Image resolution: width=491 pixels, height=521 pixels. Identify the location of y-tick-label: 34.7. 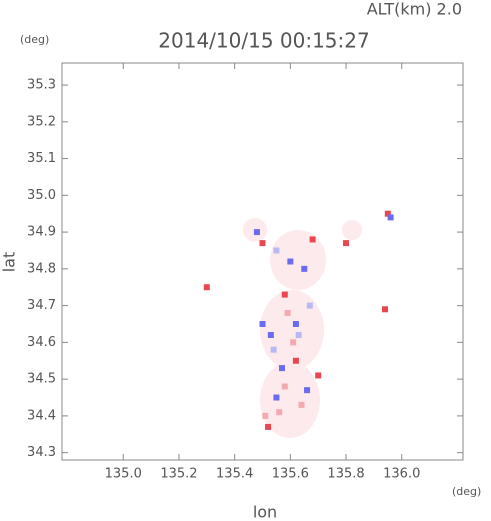
(41, 305).